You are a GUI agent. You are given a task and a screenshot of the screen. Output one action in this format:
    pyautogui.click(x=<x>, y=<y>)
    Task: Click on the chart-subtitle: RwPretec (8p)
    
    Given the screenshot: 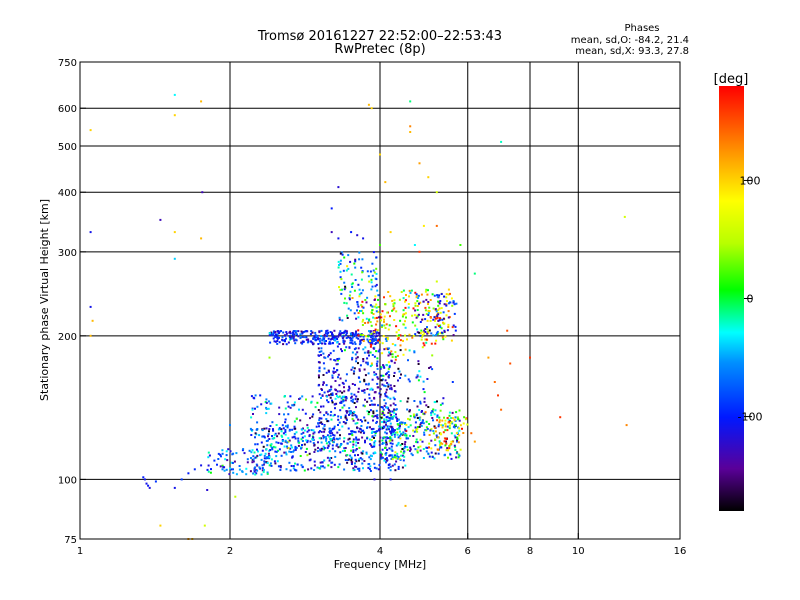 What is the action you would take?
    pyautogui.click(x=379, y=49)
    